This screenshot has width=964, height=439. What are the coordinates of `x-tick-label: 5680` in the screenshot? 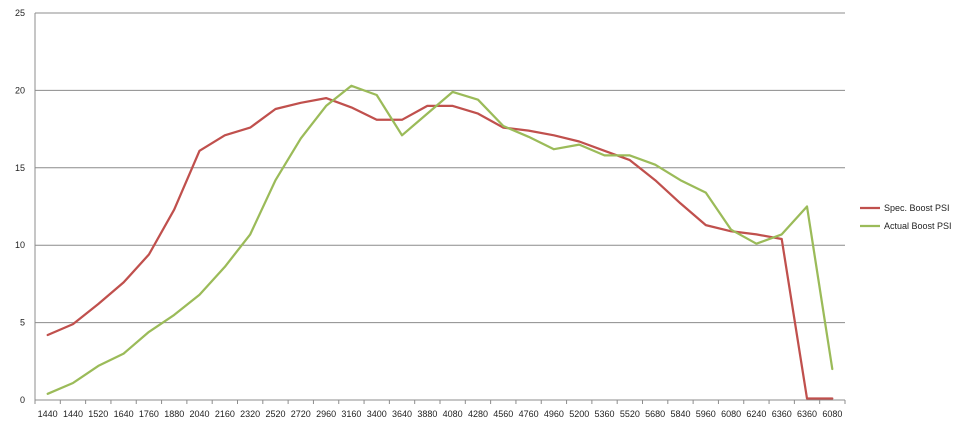 It's located at (655, 414).